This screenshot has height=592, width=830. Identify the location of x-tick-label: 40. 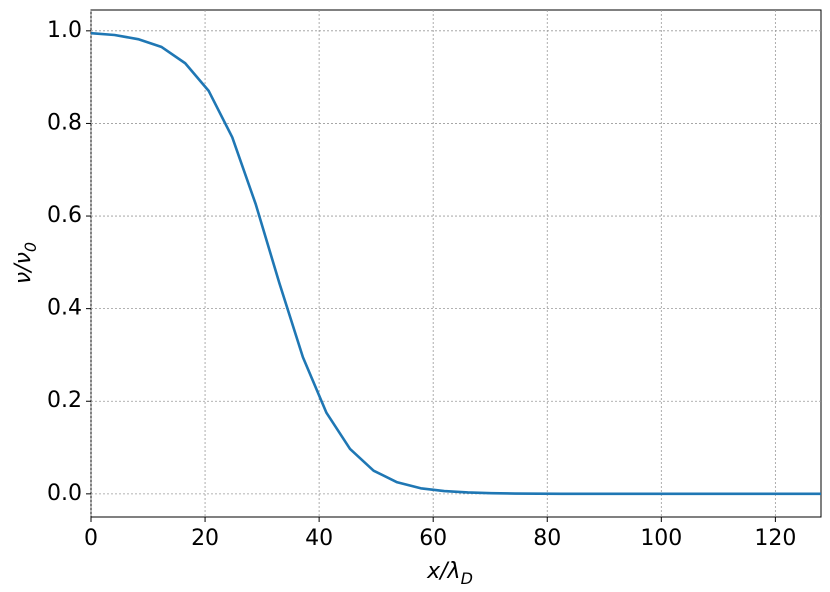
(319, 538).